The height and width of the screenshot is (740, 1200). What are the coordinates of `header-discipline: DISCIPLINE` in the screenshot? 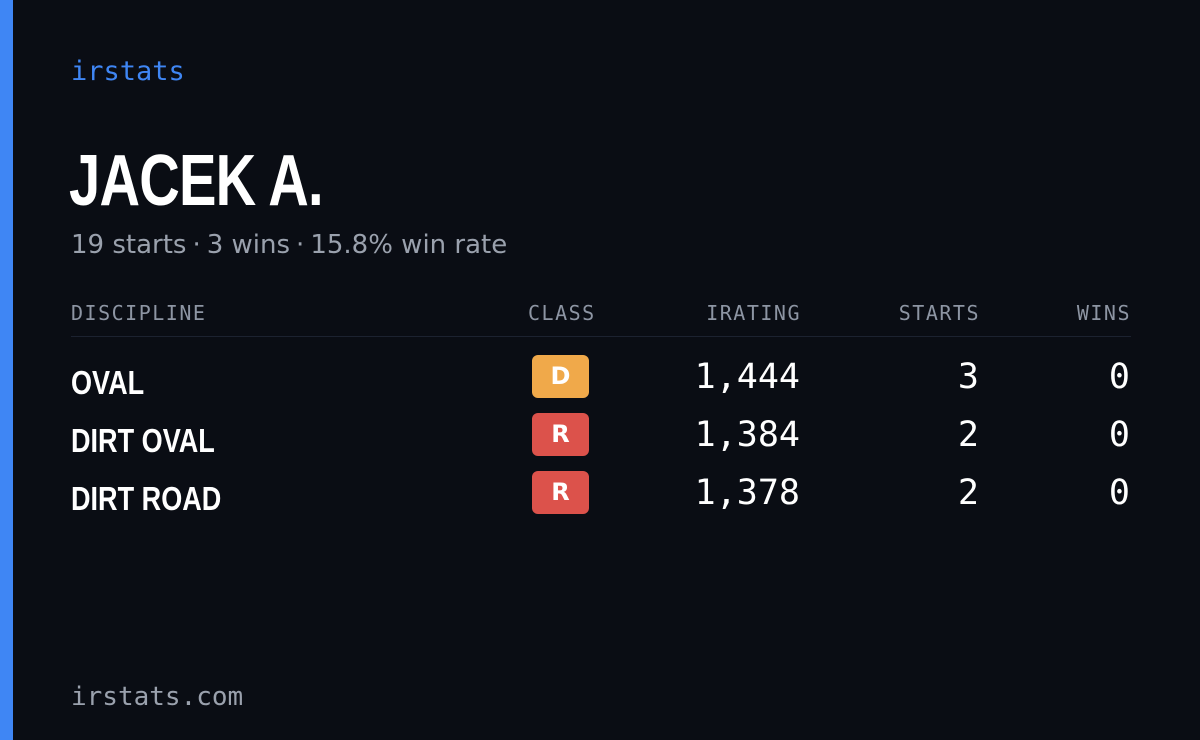 It's located at (139, 313).